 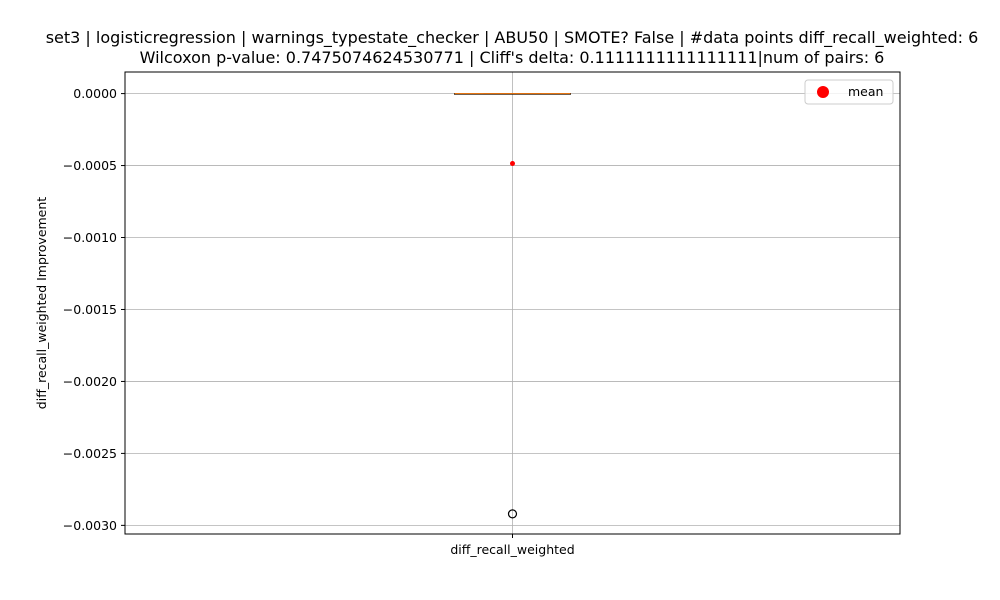 What do you see at coordinates (512, 549) in the screenshot?
I see `x-tick-label: diff_recall_weighted` at bounding box center [512, 549].